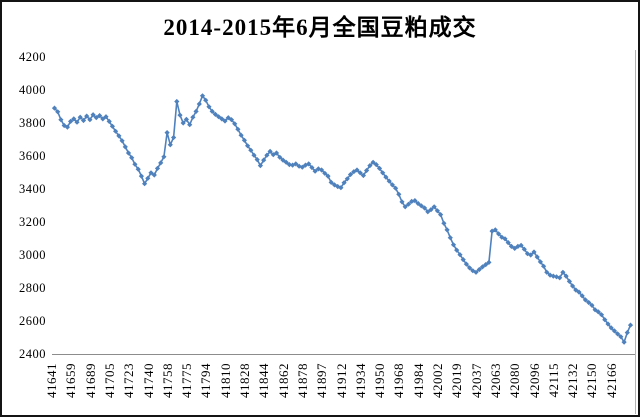 The width and height of the screenshot is (640, 417). I want to click on x-tick-label: 41897, so click(322, 380).